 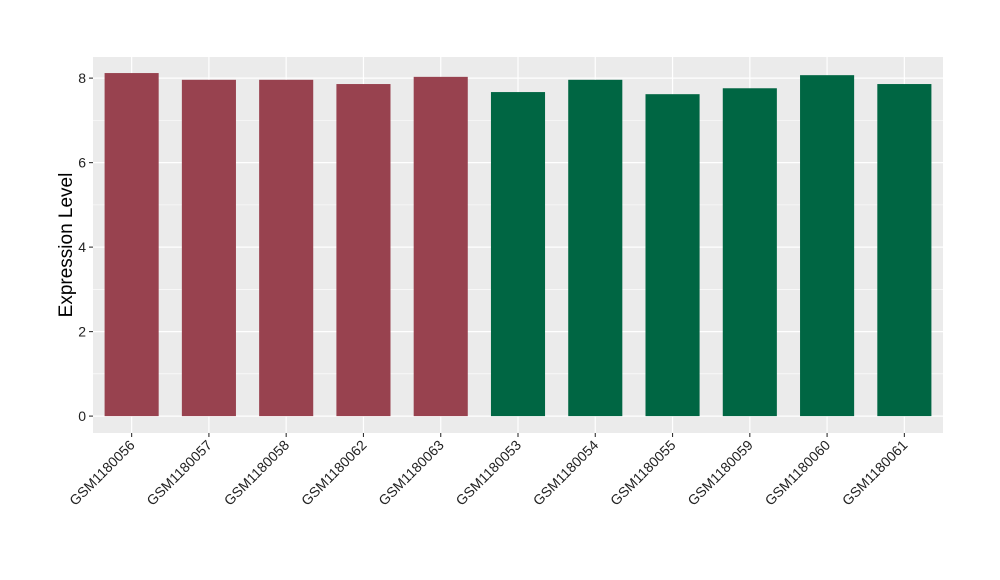 What do you see at coordinates (827, 246) in the screenshot?
I see `bar-GSM1180060` at bounding box center [827, 246].